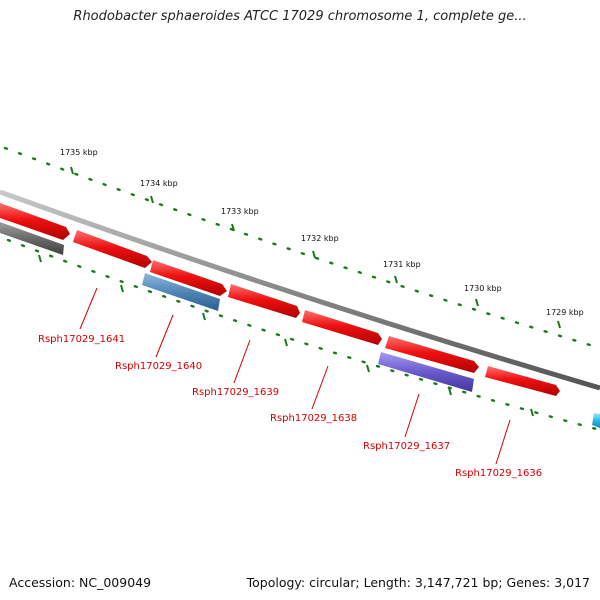  What do you see at coordinates (158, 366) in the screenshot?
I see `gene-label: Rsph17029_1640` at bounding box center [158, 366].